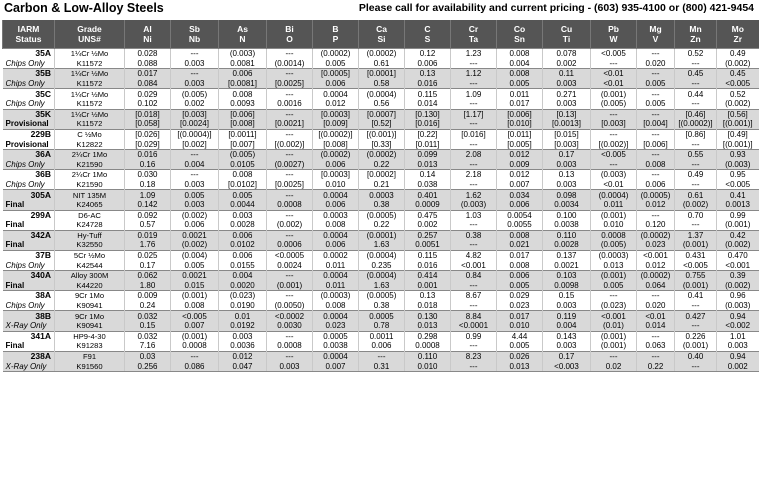 The width and height of the screenshot is (760, 490). Describe the element at coordinates (613, 34) in the screenshot. I see `column-header: Pb W` at that location.